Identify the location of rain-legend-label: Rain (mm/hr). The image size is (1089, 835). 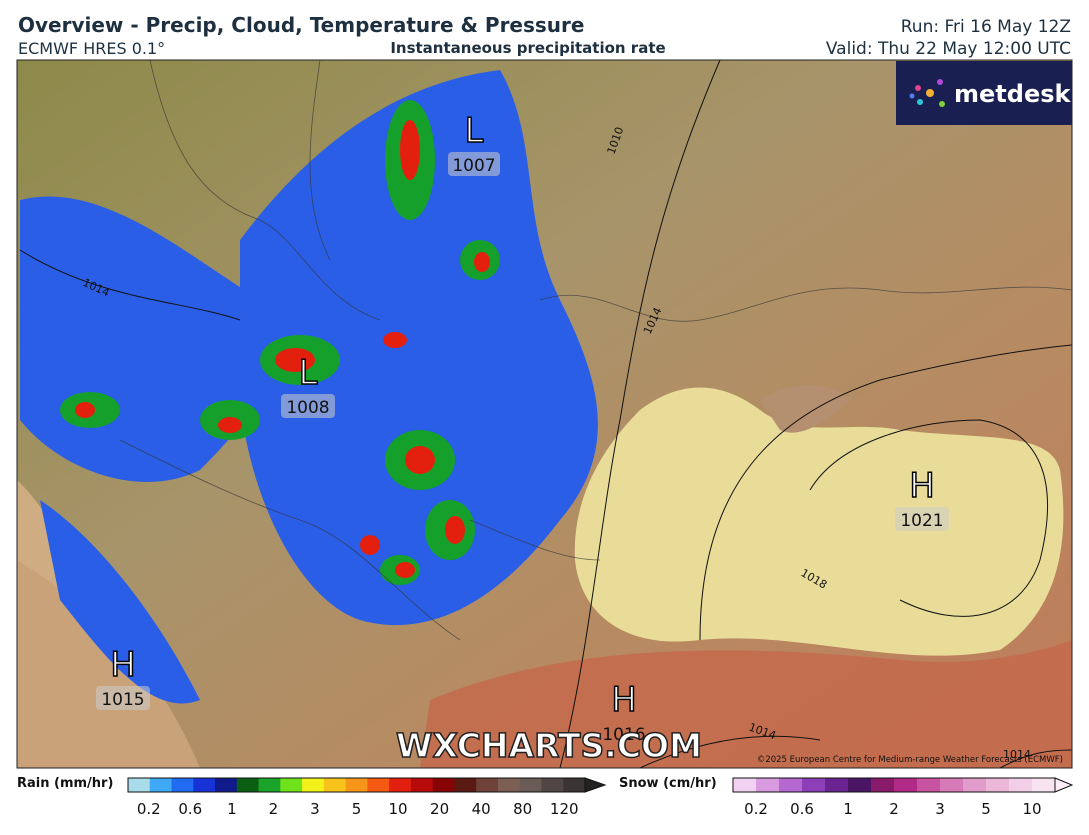
(65, 783).